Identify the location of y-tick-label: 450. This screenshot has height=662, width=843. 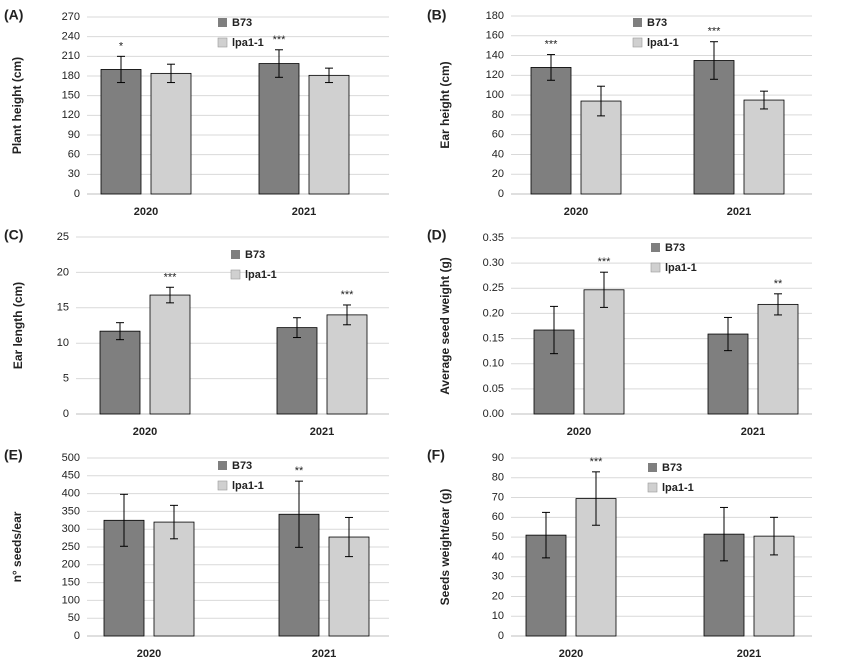
(71, 476).